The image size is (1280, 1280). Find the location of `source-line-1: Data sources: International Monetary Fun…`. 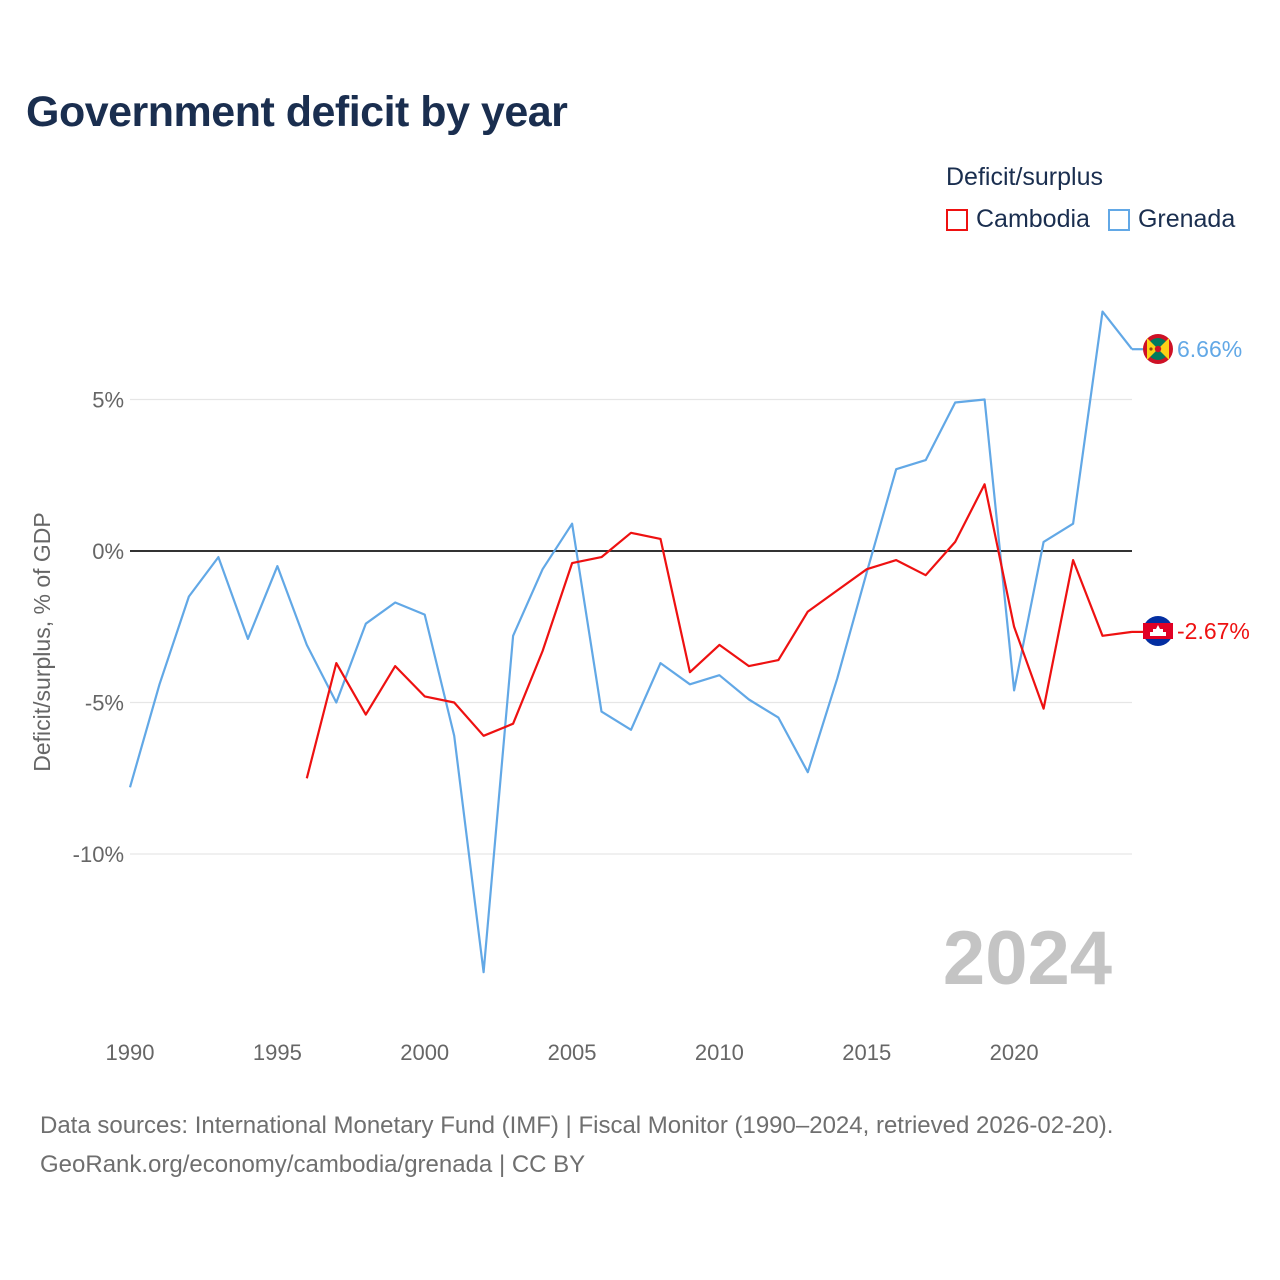

source-line-1: Data sources: International Monetary Fun… is located at coordinates (577, 1125).